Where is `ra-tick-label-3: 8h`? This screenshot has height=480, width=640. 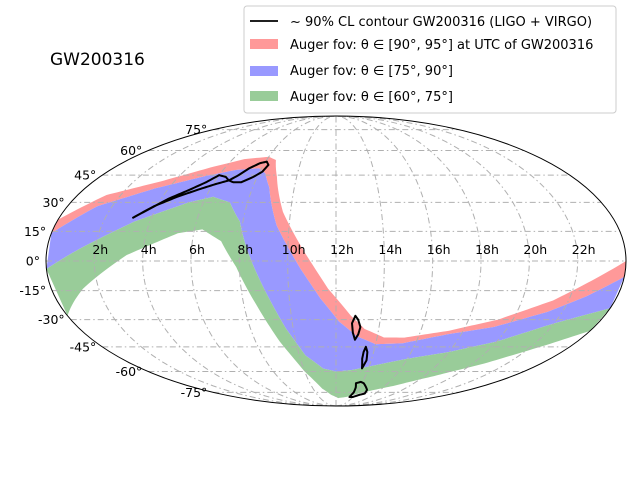 ra-tick-label-3: 8h is located at coordinates (245, 249).